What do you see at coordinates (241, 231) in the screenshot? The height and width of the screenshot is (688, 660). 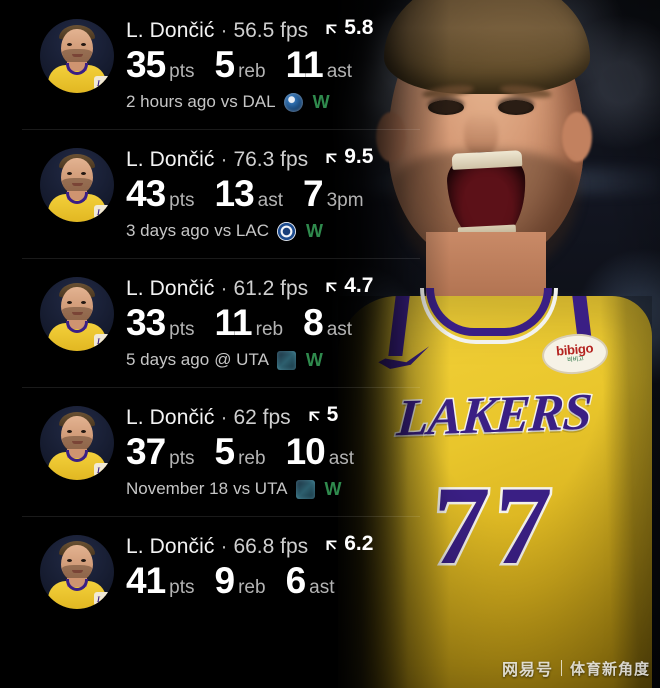 I see `game-opponent: vs LAC` at bounding box center [241, 231].